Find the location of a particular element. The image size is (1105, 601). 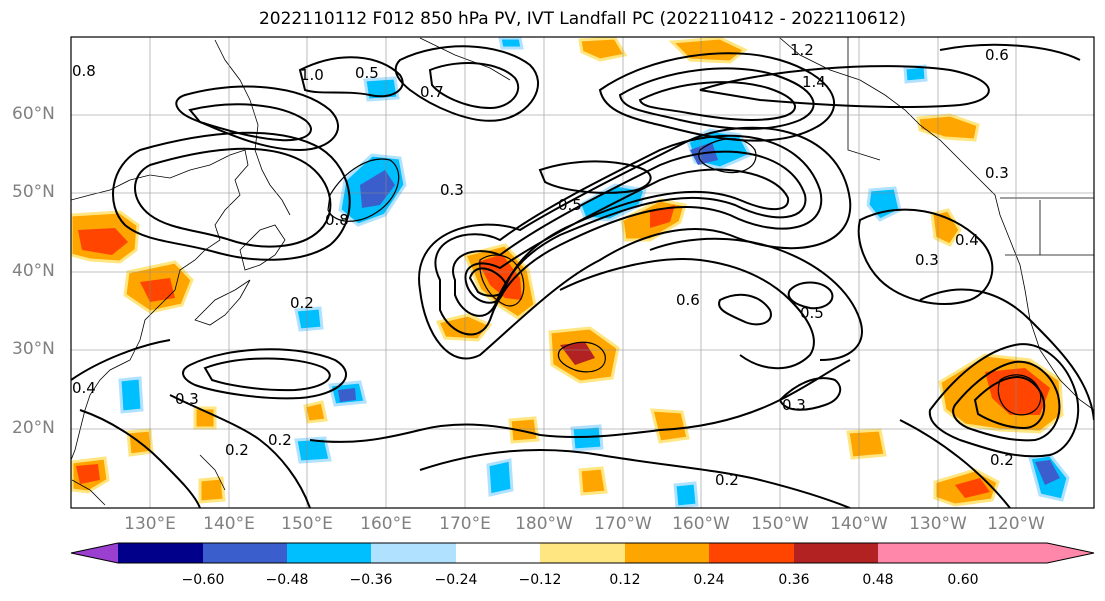

lon-label: 180°W is located at coordinates (544, 524).